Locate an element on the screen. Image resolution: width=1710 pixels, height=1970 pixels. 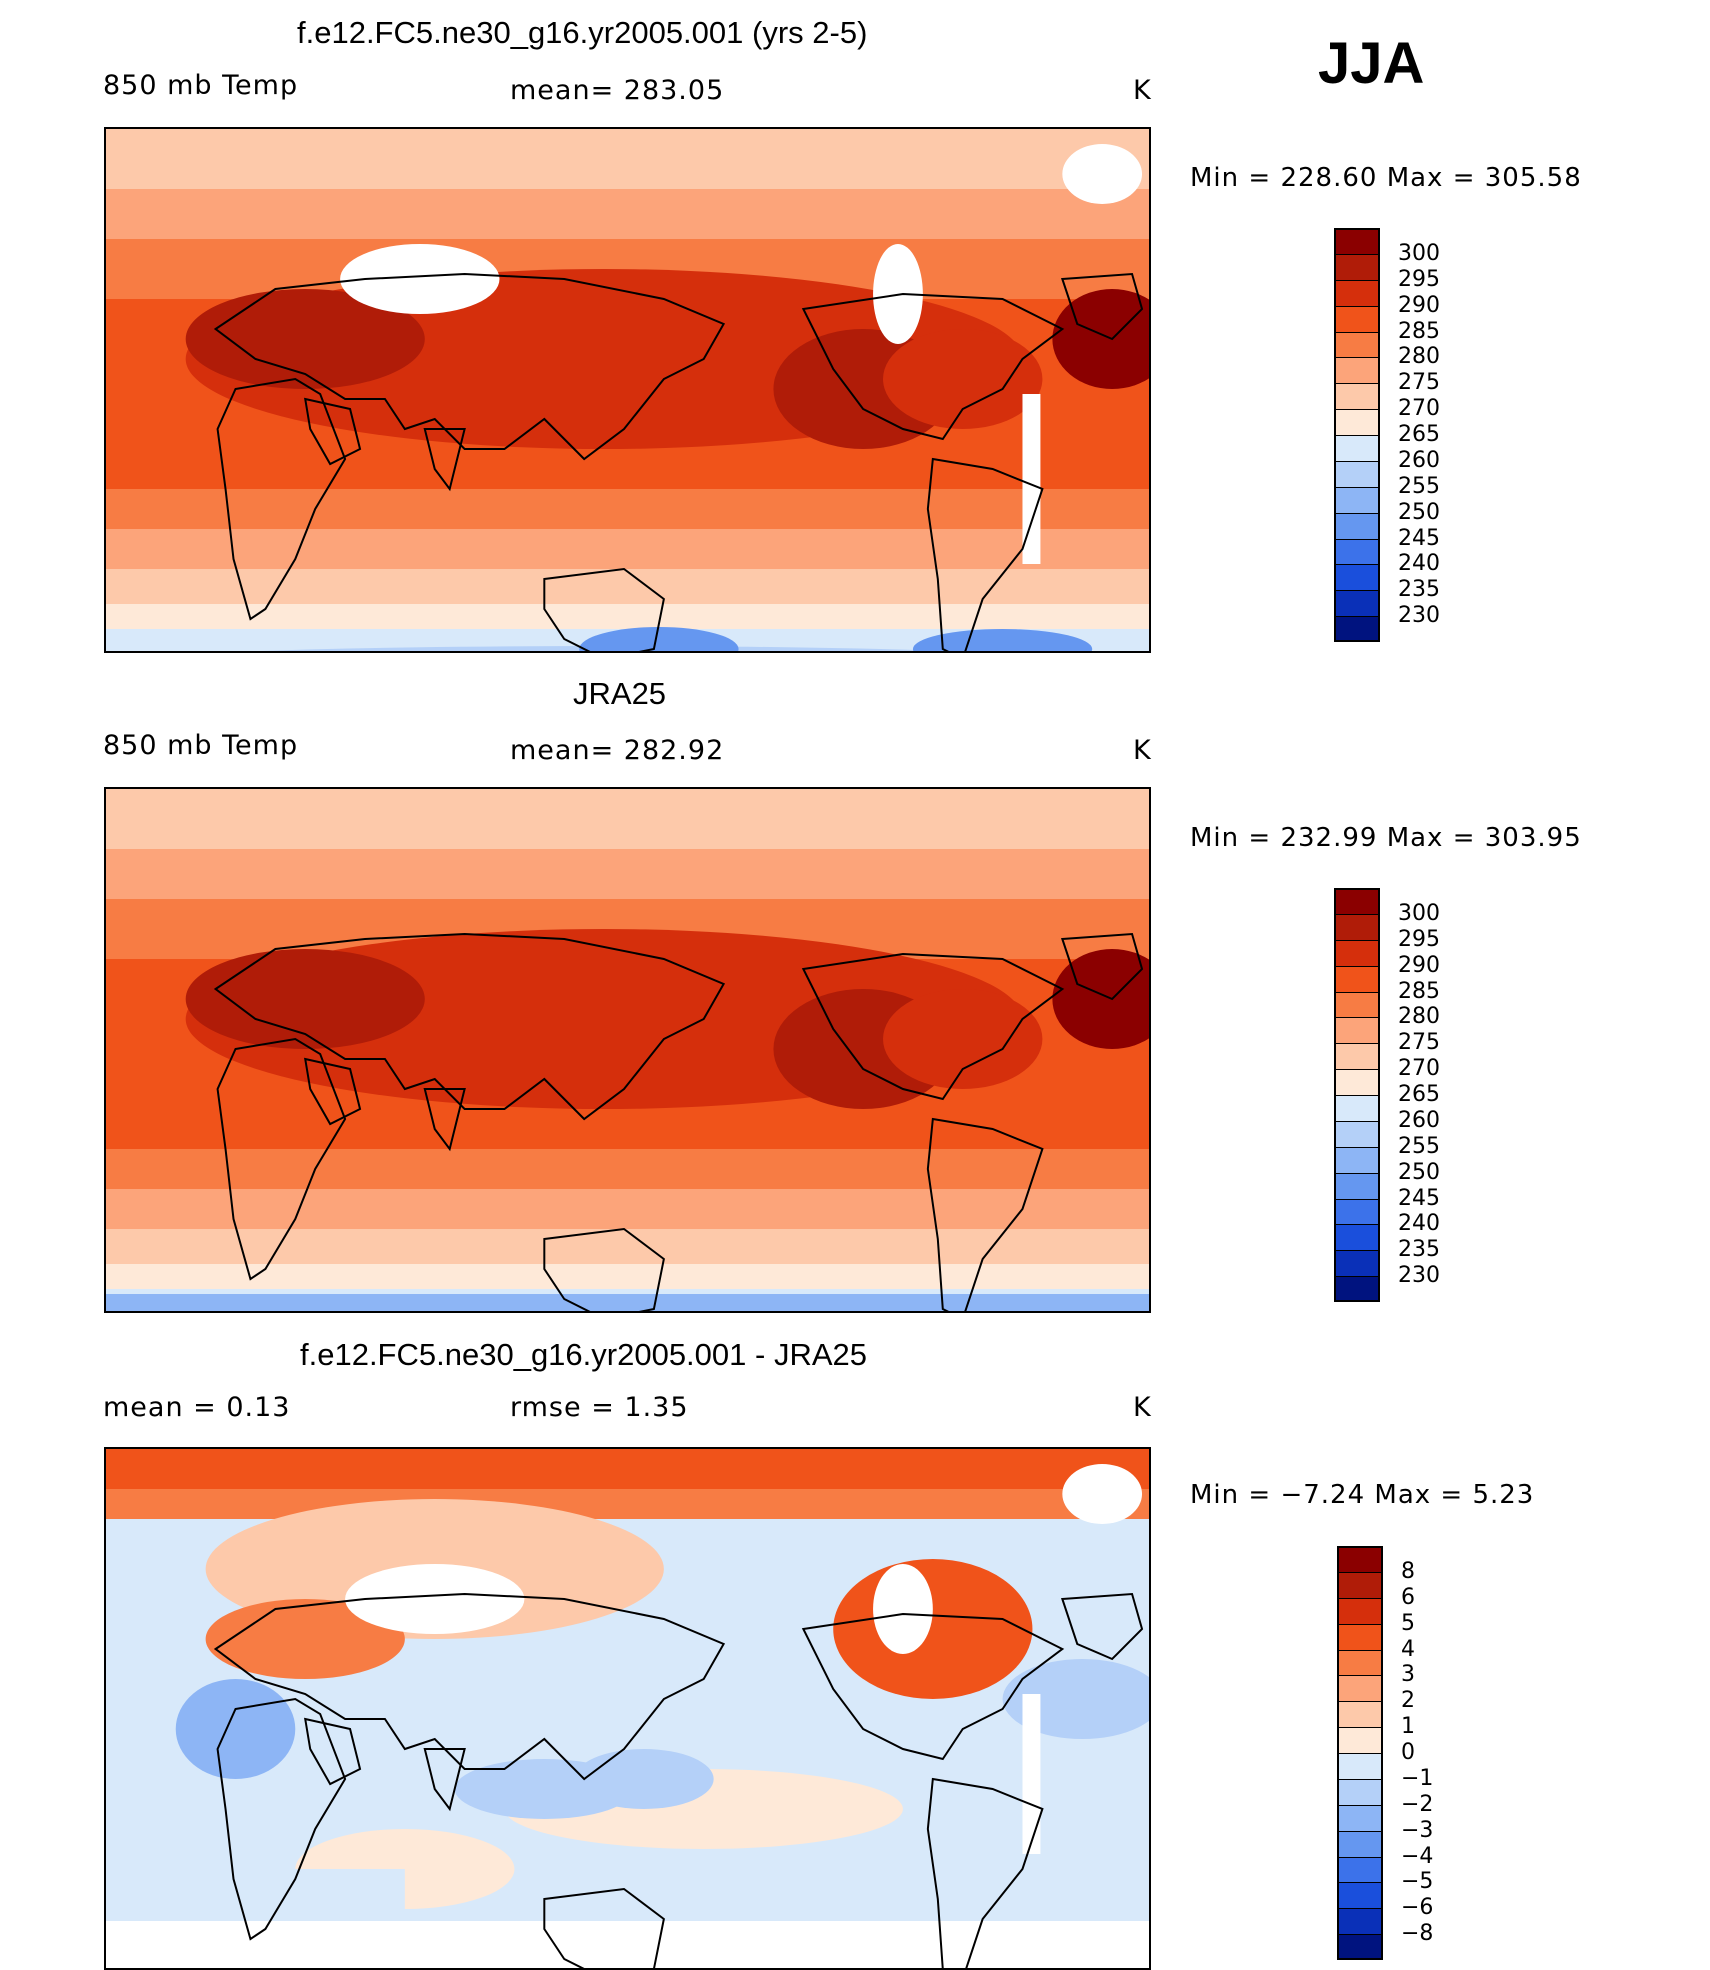
panel-1-variable-label: 850 mb Temp is located at coordinates (201, 85).